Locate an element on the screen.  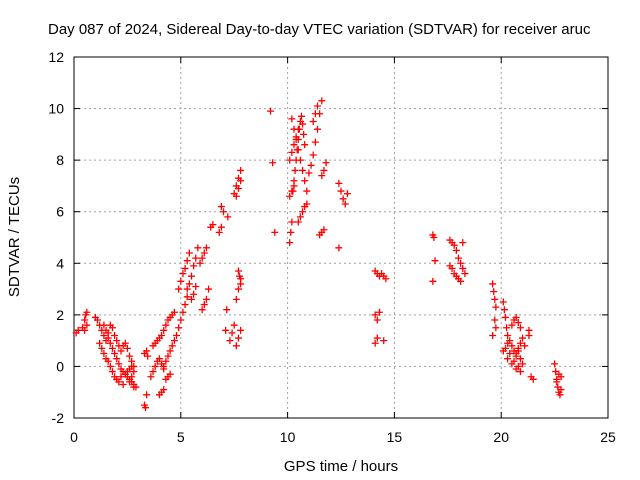
y-tick-label: 10 is located at coordinates (56, 109).